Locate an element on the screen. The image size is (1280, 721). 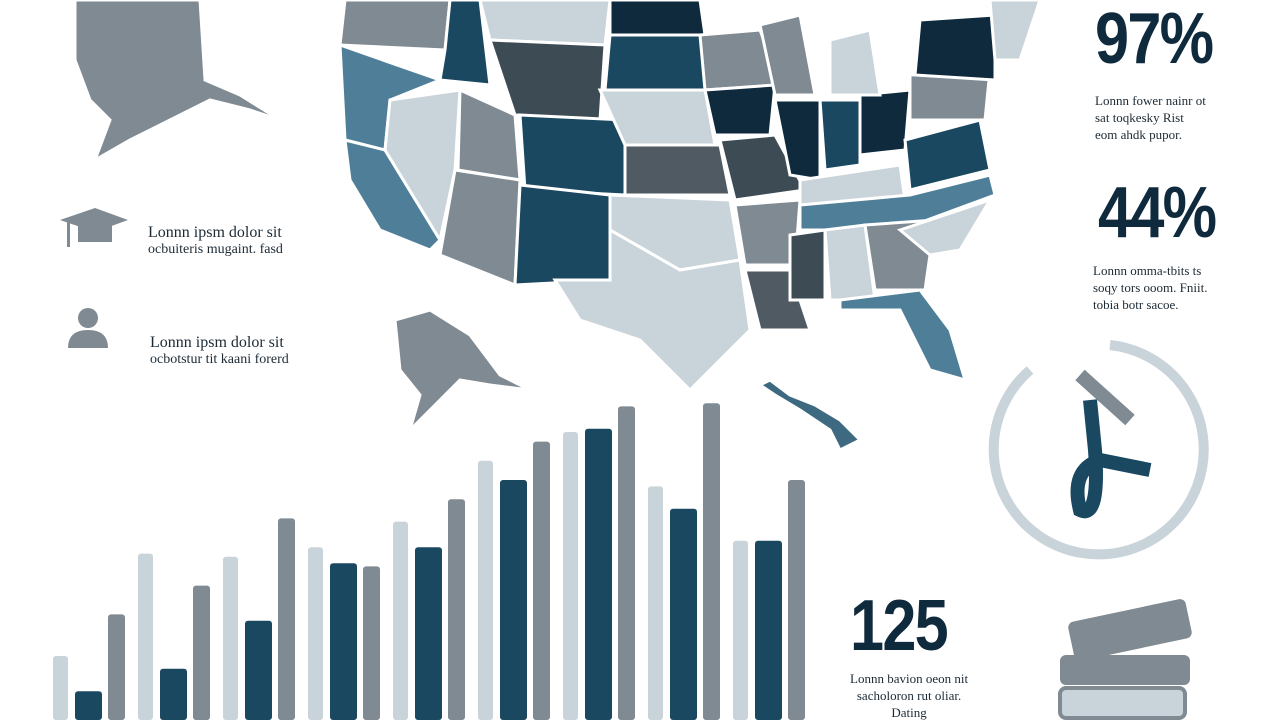
caption-line: soqy tors ooom. Fniit. is located at coordinates (1150, 287).